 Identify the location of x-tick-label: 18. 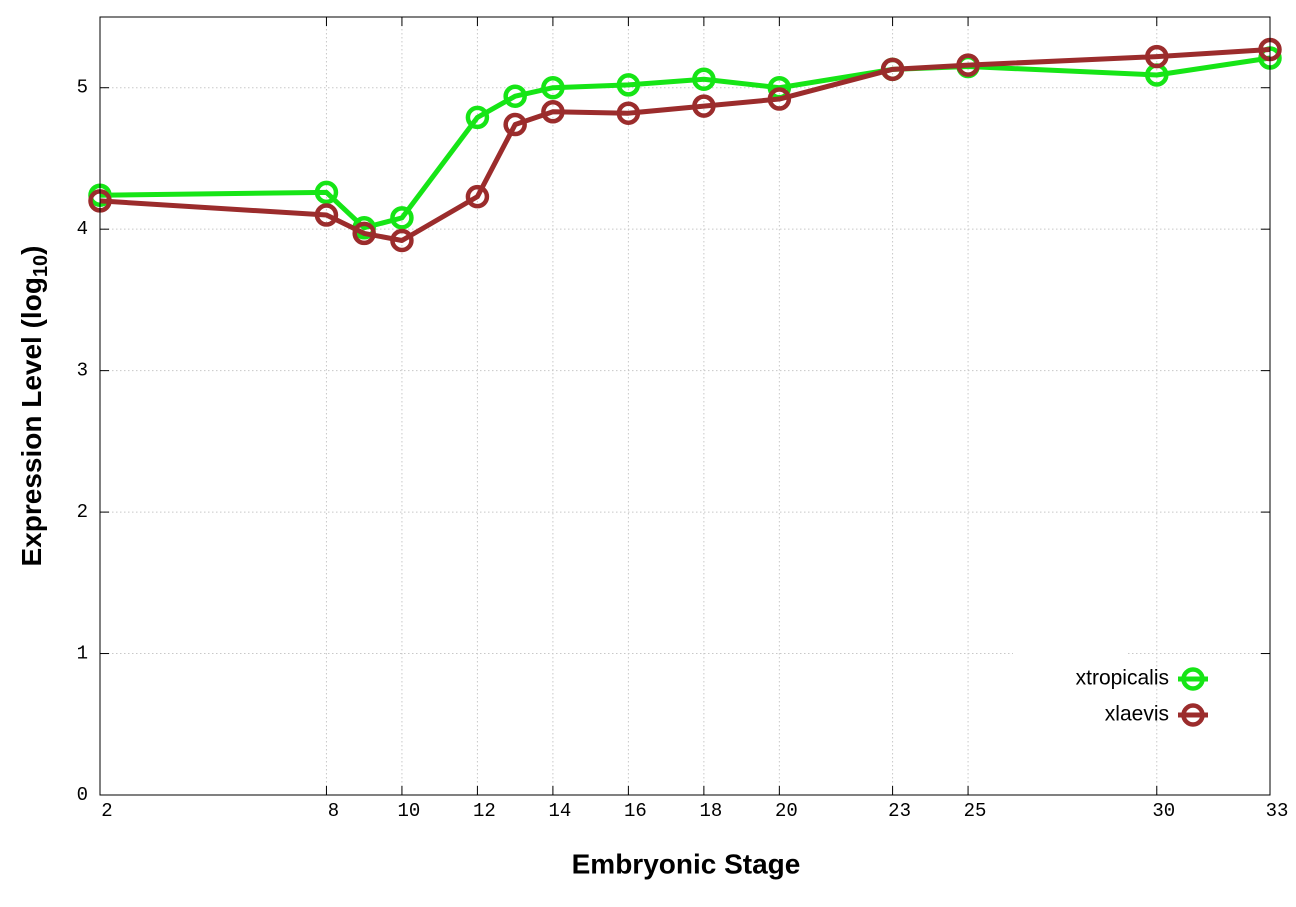
(710, 811).